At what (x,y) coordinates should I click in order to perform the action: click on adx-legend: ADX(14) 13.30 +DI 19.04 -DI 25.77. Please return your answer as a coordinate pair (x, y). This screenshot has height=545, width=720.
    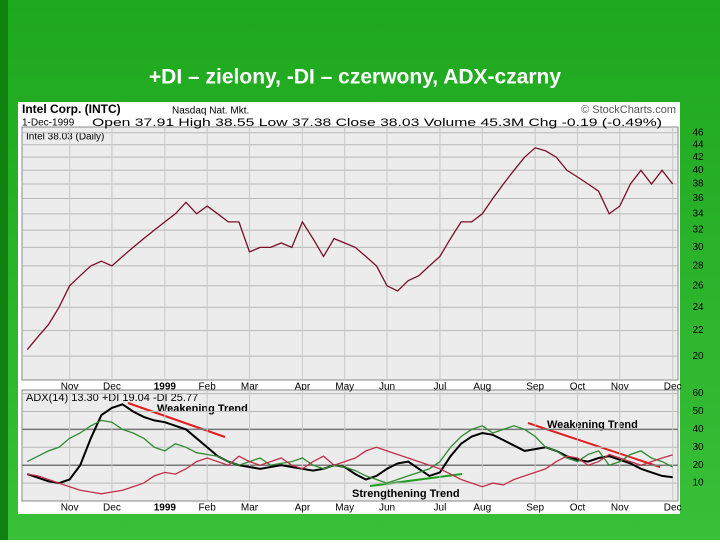
    Looking at the image, I should click on (112, 398).